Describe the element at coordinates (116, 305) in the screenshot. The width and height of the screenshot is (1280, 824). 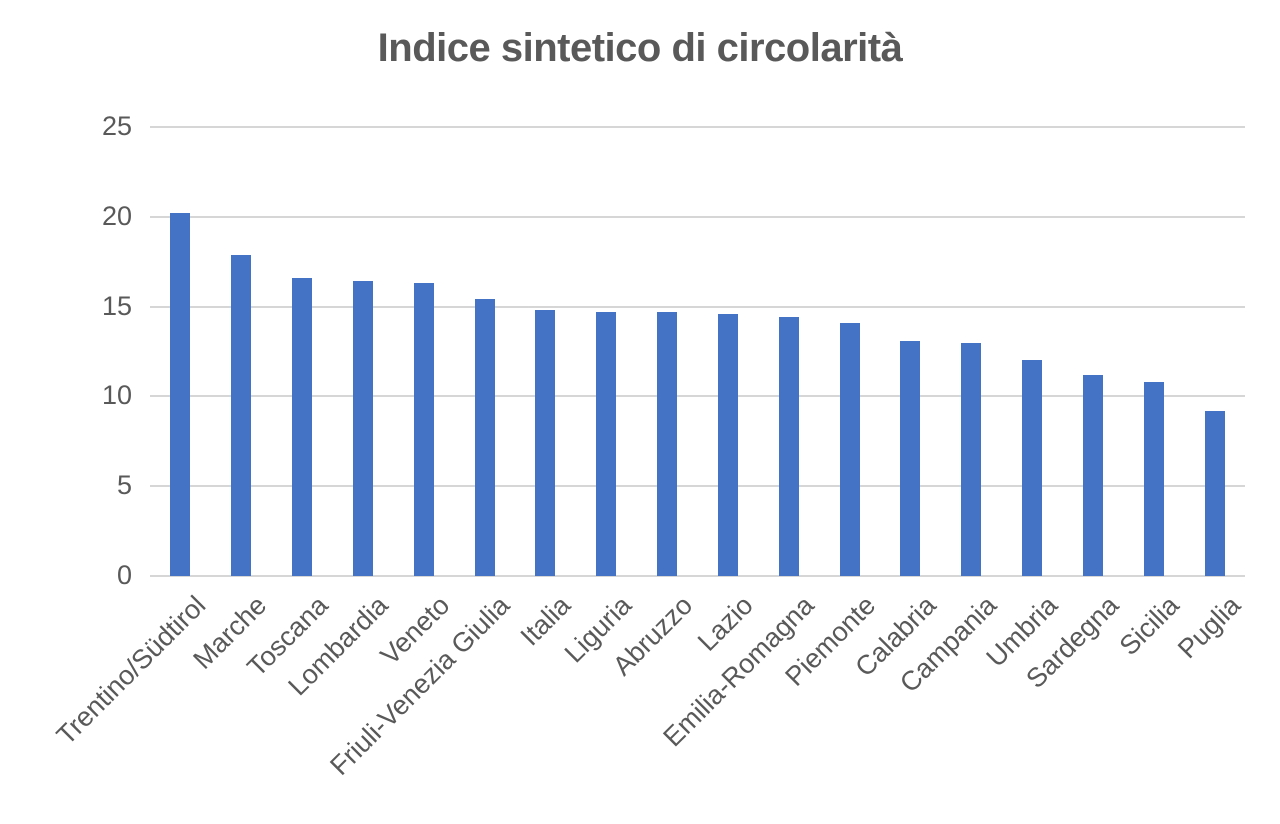
I see `y-axis-tick-label: 15` at that location.